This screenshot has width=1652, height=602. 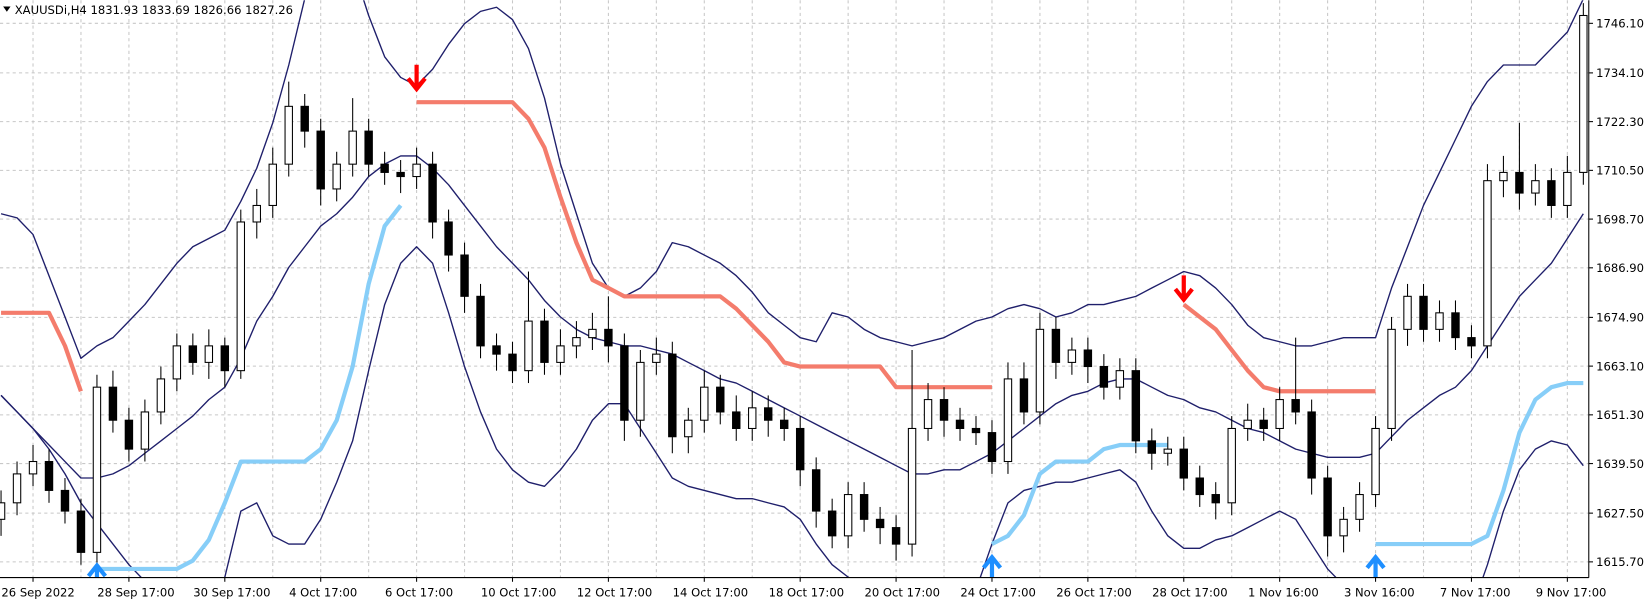 What do you see at coordinates (1093, 593) in the screenshot?
I see `x-tick-label: 26 Oct 17:00` at bounding box center [1093, 593].